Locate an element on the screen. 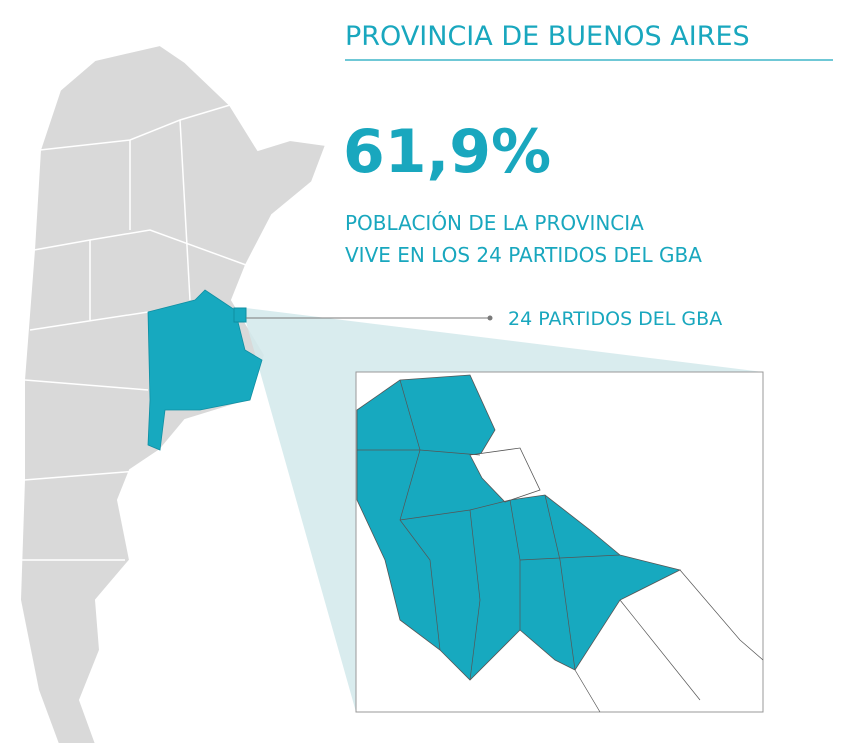 The height and width of the screenshot is (744, 843). callout-dot is located at coordinates (490, 318).